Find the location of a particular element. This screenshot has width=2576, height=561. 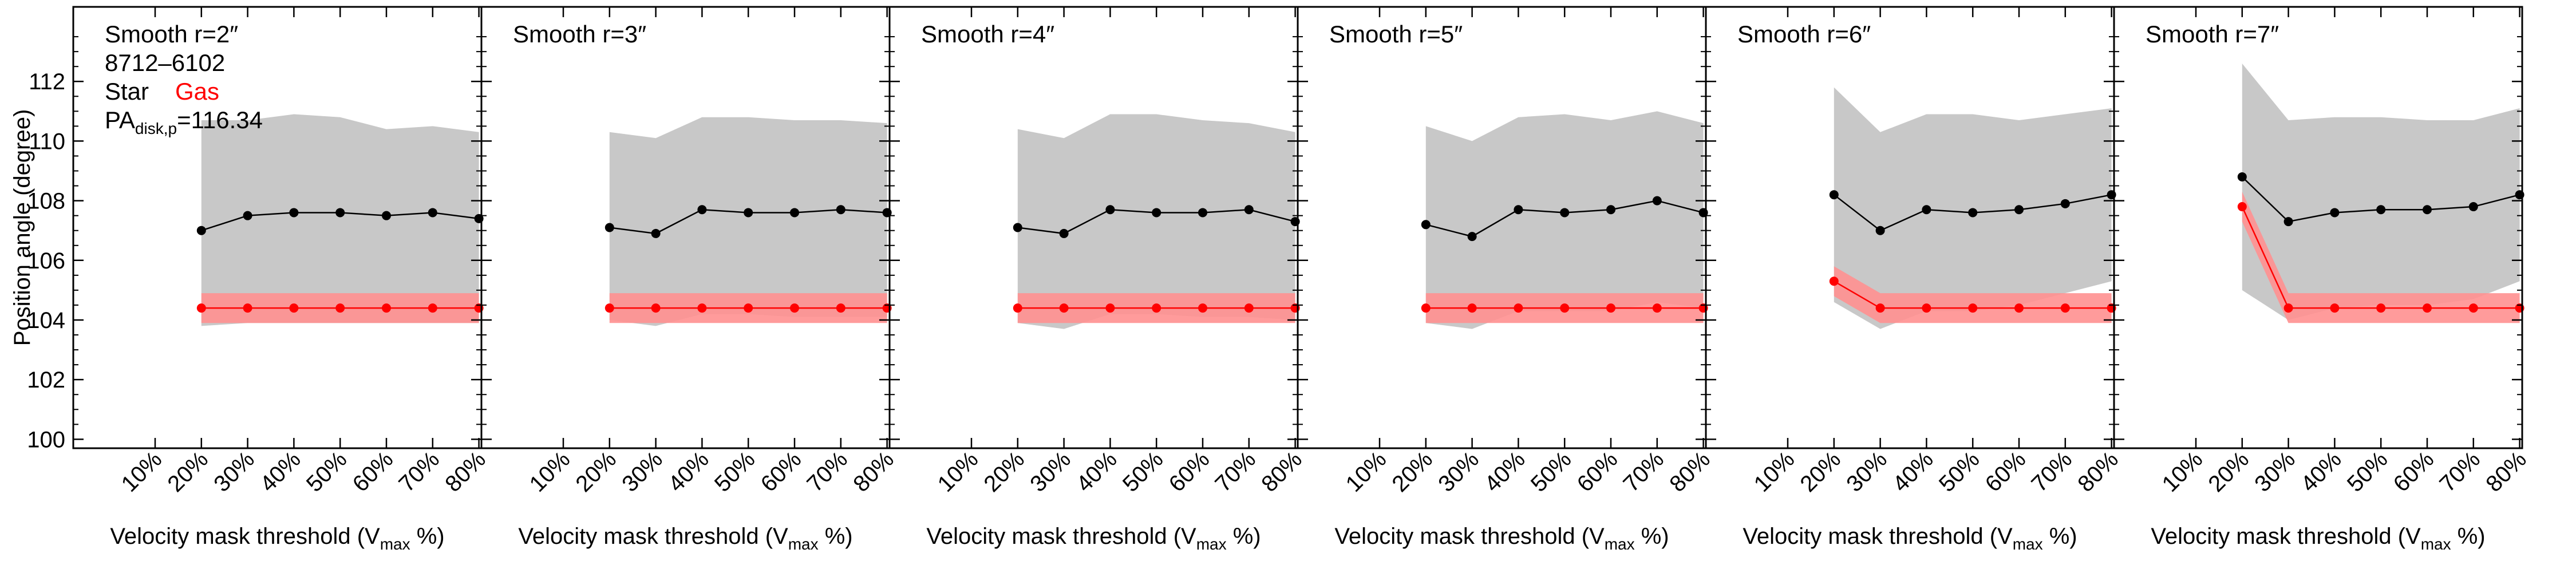

panel-title: Smooth r=4″ is located at coordinates (987, 34).